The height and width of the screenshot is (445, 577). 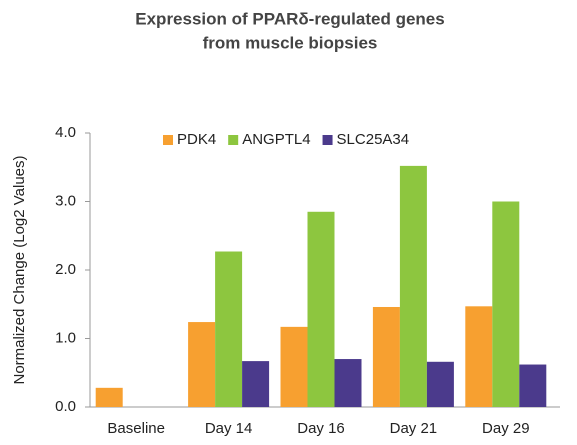 I want to click on y-tick-label: 0.0, so click(x=65, y=406).